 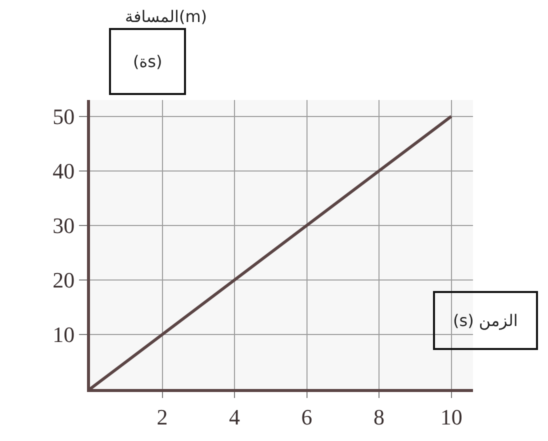 What do you see at coordinates (63, 171) in the screenshot?
I see `y-tick-label: 40` at bounding box center [63, 171].